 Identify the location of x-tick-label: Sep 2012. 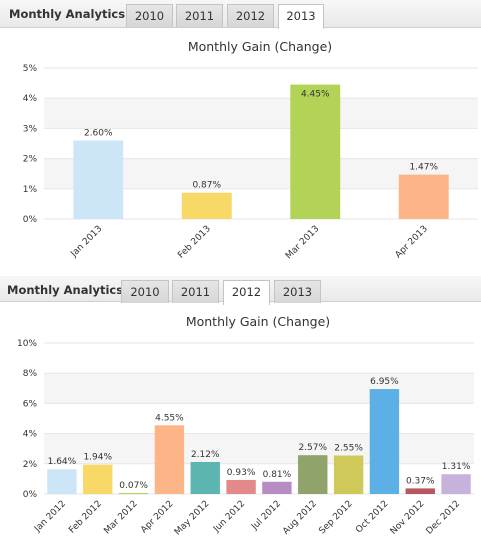
(335, 517).